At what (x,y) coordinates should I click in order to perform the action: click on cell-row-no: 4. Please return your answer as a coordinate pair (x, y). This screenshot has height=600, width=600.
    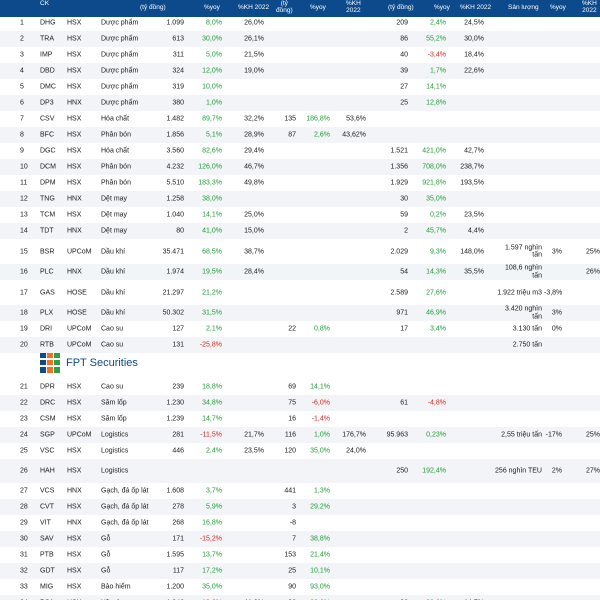
    Looking at the image, I should click on (22, 71).